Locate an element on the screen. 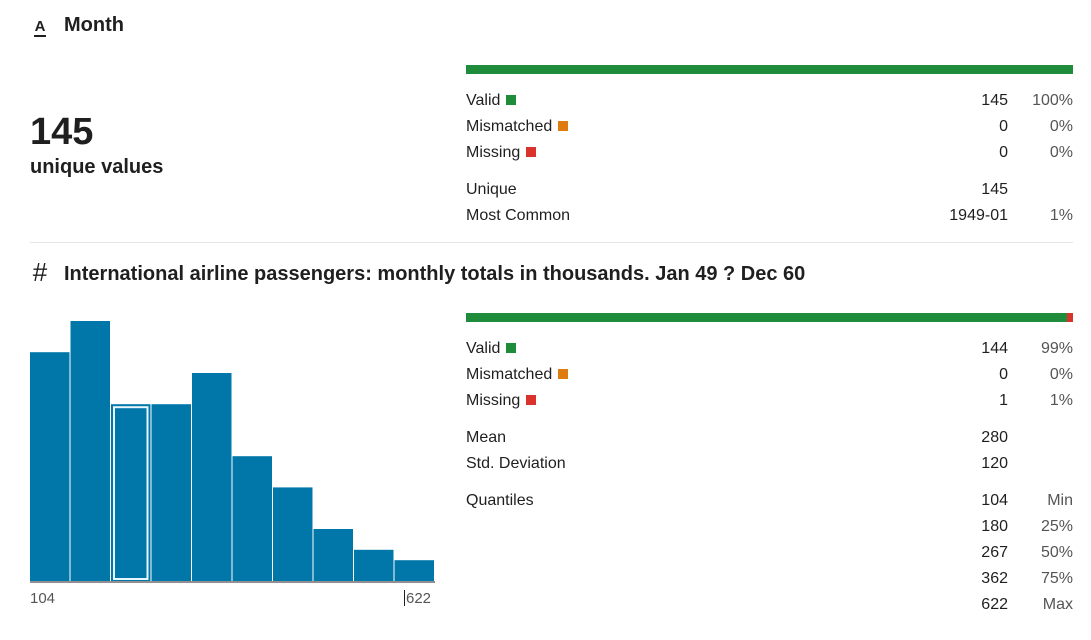  mean-value: 280 is located at coordinates (994, 437).